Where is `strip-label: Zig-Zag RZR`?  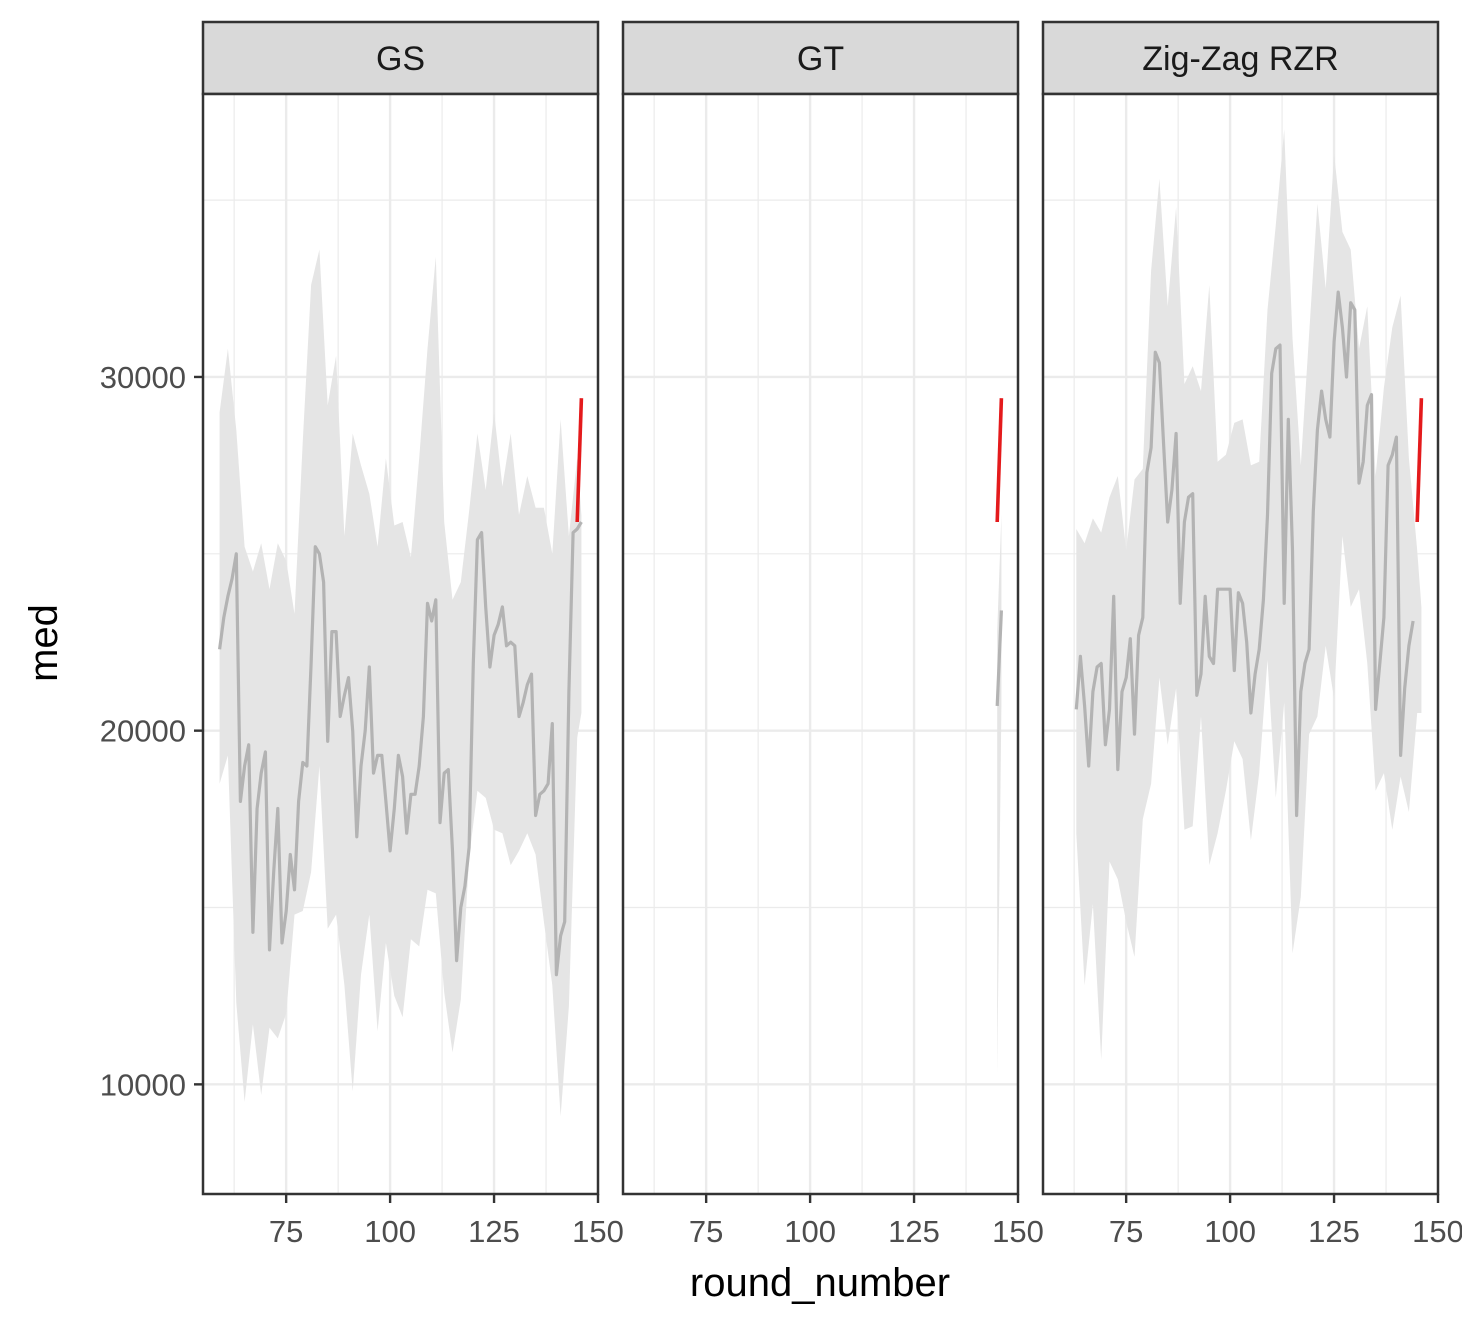
strip-label: Zig-Zag RZR is located at coordinates (1240, 59).